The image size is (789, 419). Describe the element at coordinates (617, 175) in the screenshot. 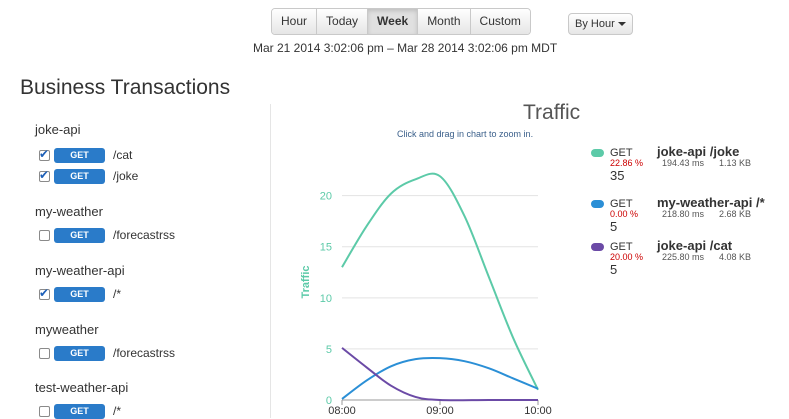

I see `legend-count: 35` at that location.